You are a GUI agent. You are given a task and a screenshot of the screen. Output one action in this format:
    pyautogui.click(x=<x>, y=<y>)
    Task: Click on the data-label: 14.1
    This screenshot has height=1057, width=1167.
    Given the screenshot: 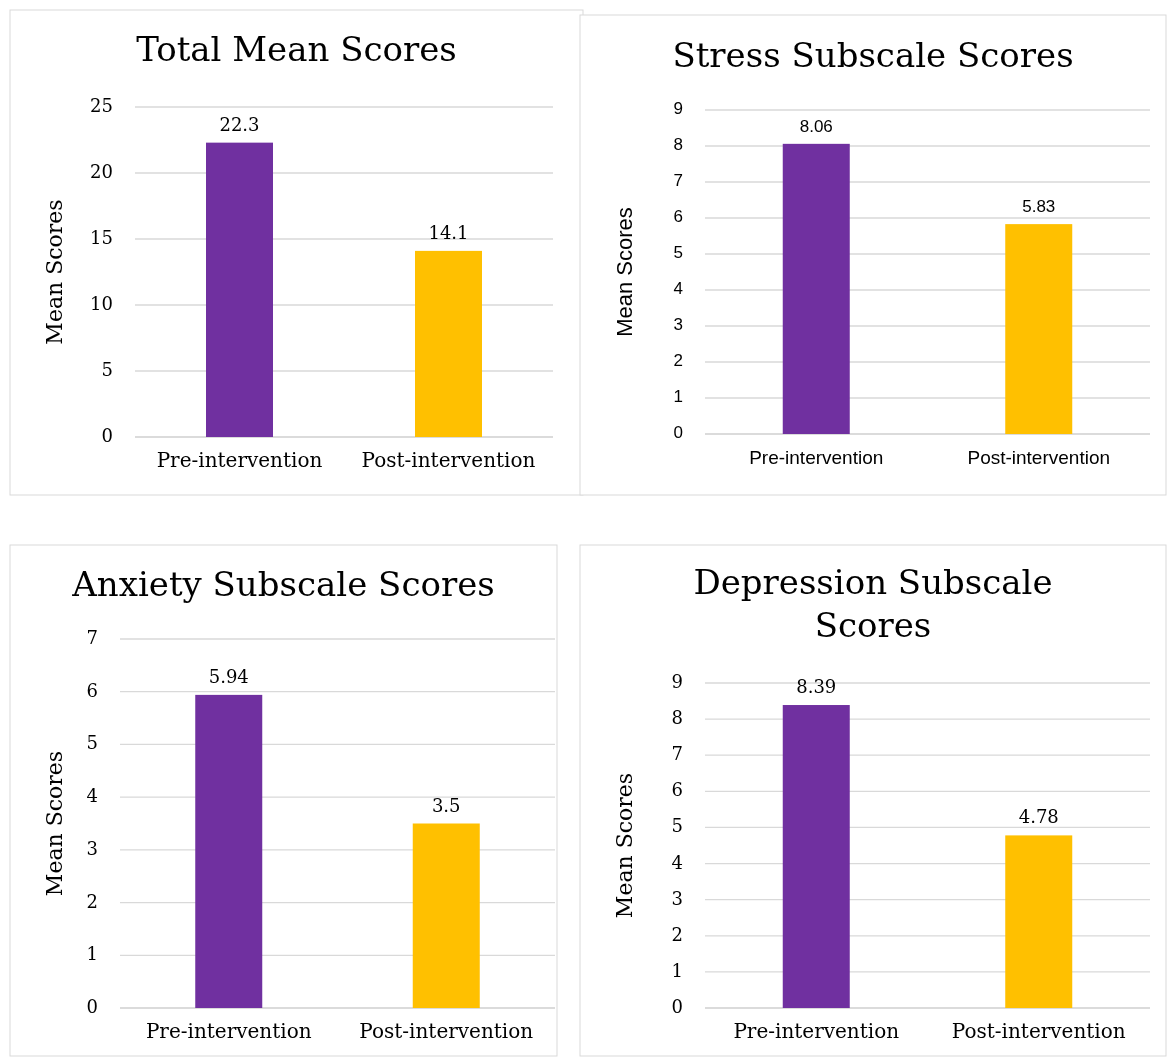 What is the action you would take?
    pyautogui.click(x=448, y=232)
    